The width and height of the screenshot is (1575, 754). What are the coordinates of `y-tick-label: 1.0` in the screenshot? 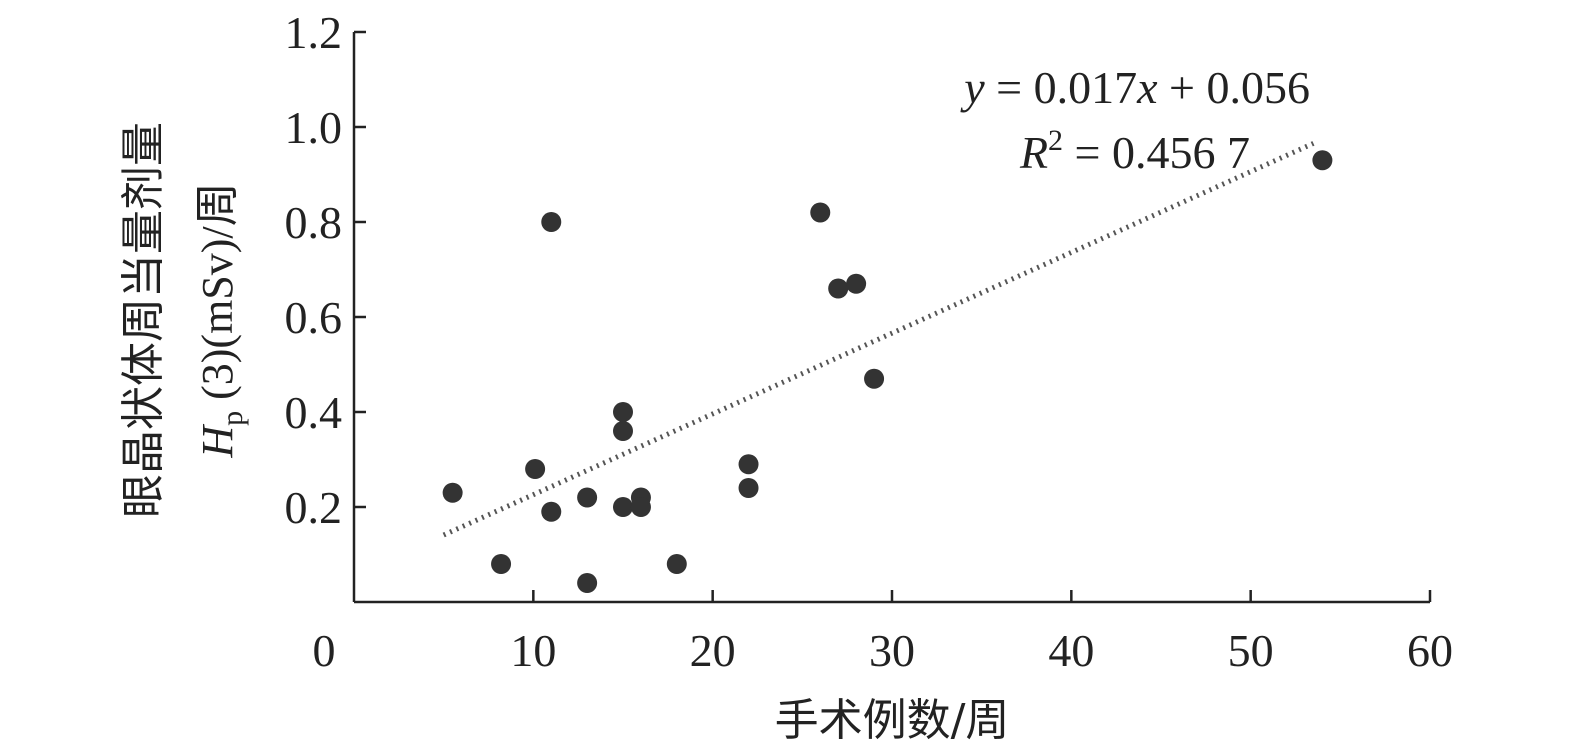 It's located at (314, 127).